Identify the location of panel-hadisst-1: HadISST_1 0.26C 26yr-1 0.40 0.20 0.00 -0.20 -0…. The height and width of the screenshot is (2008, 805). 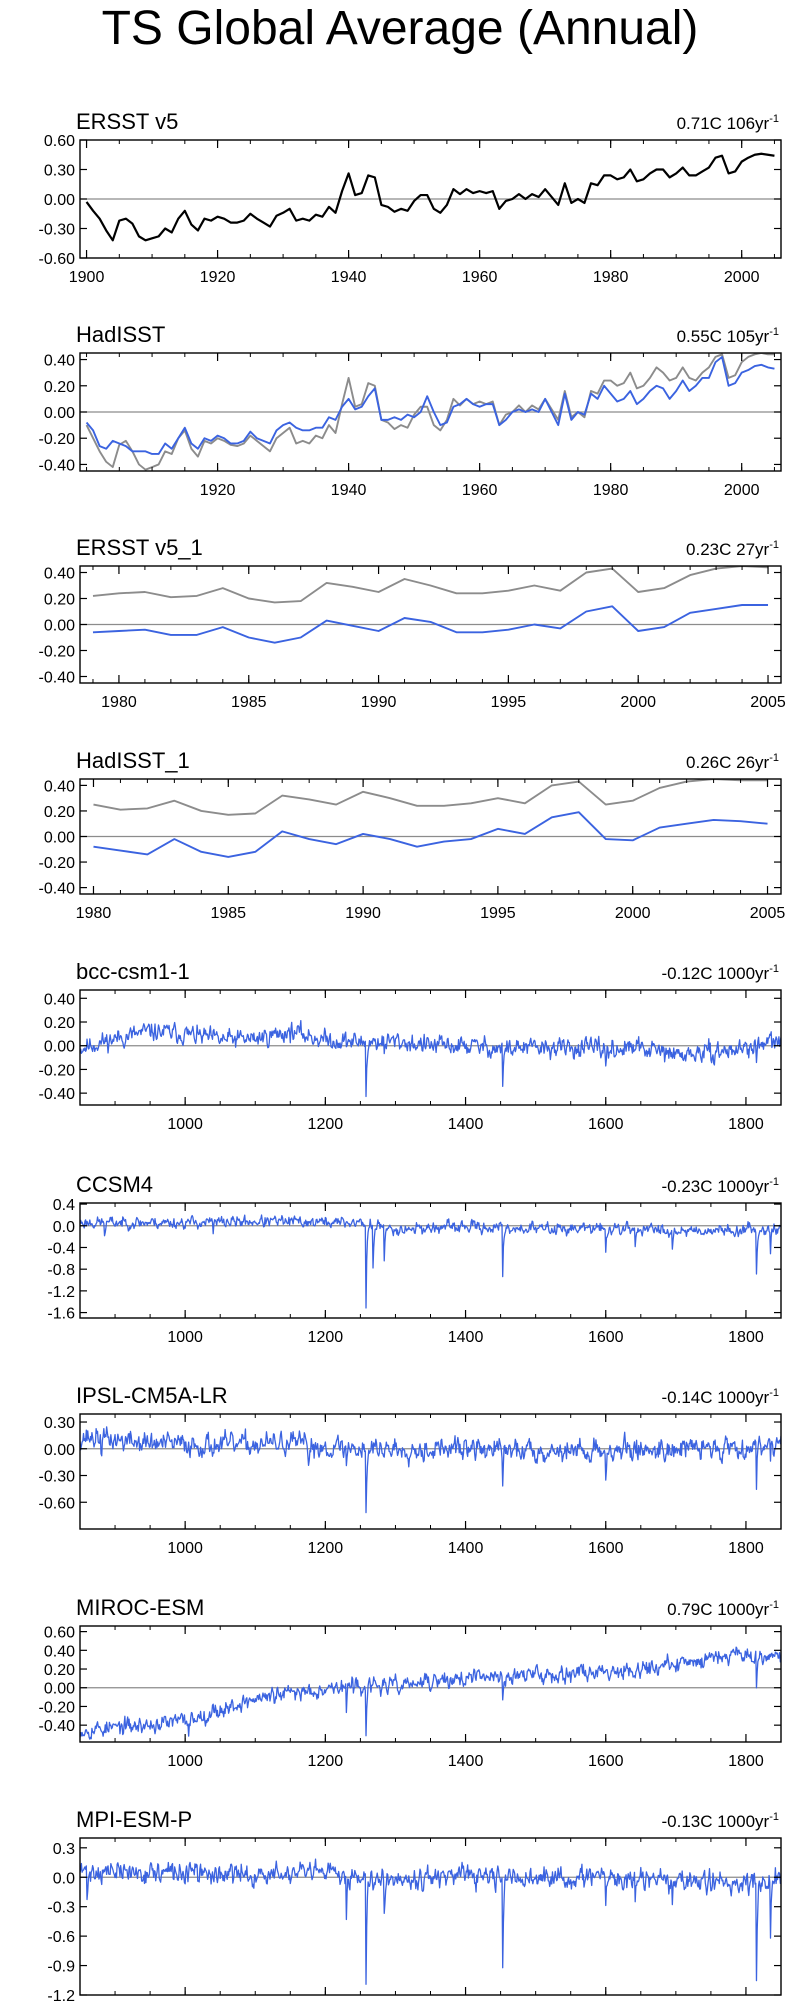
(412, 835).